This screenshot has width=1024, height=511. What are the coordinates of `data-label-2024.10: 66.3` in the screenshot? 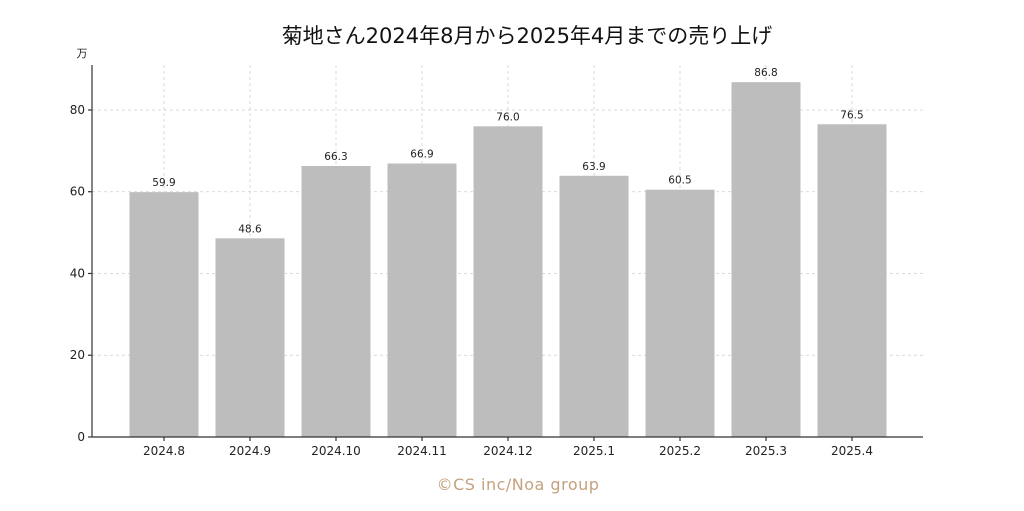 It's located at (335, 157).